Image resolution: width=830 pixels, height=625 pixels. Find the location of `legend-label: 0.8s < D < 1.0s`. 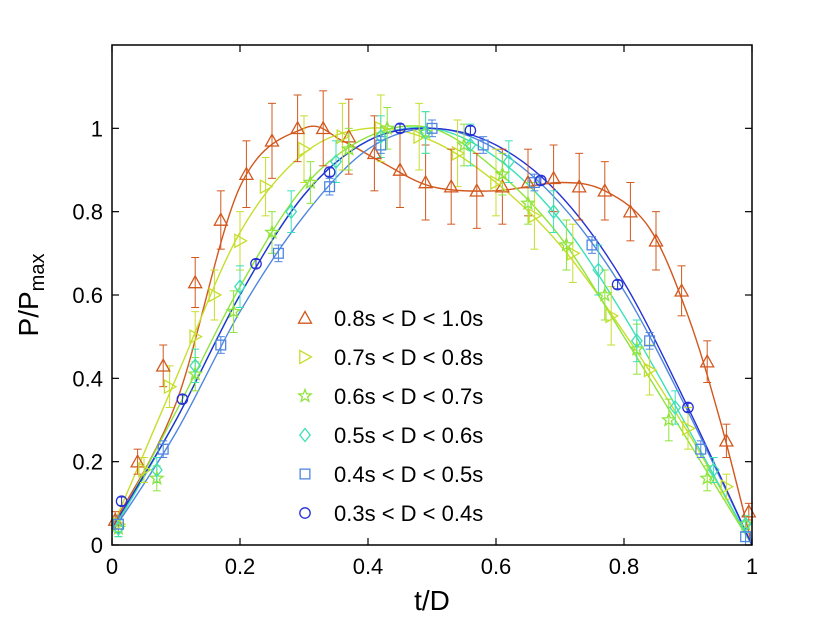

legend-label: 0.8s < D < 1.0s is located at coordinates (408, 318).